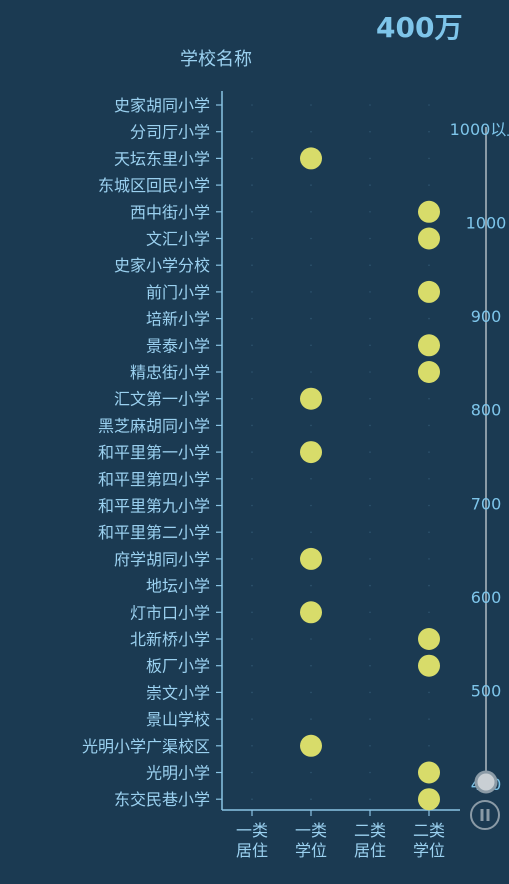 The width and height of the screenshot is (509, 884). Describe the element at coordinates (162, 799) in the screenshot. I see `y-tick-label: 东交民巷小学` at that location.